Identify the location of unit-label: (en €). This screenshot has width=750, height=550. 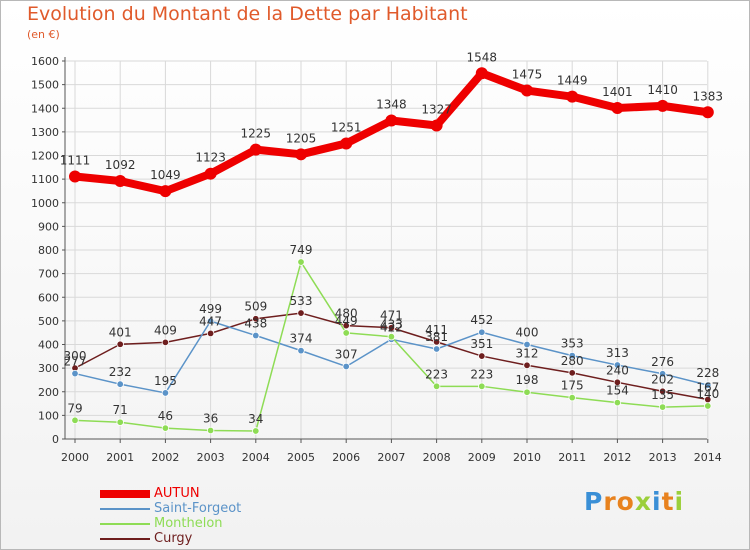
(43, 34).